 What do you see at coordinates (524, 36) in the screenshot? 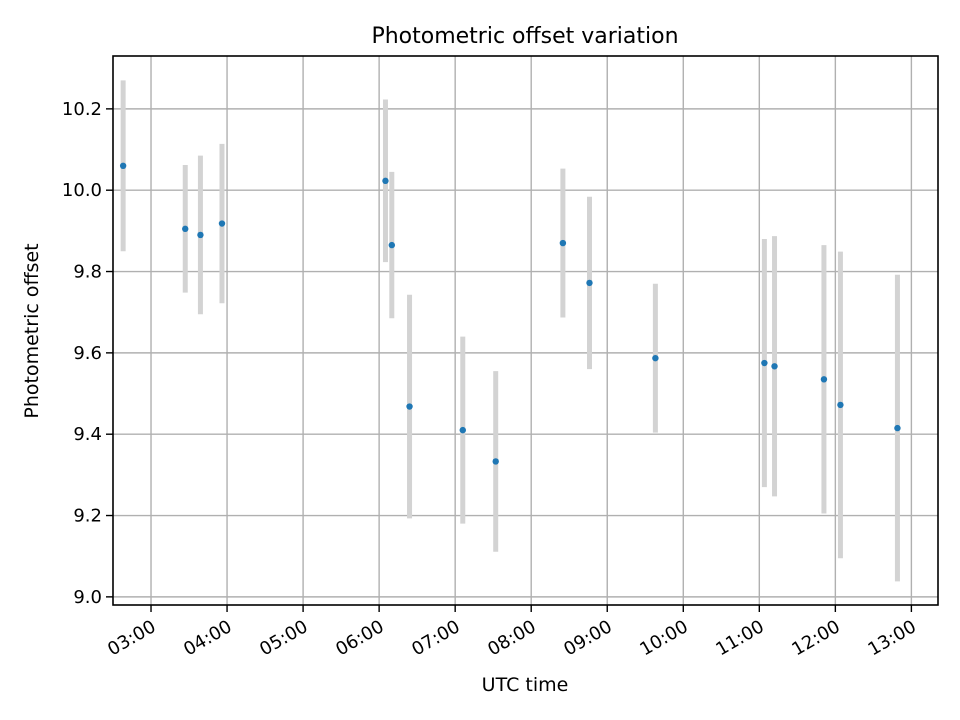
I see `chart-title: Photometric offset variation` at bounding box center [524, 36].